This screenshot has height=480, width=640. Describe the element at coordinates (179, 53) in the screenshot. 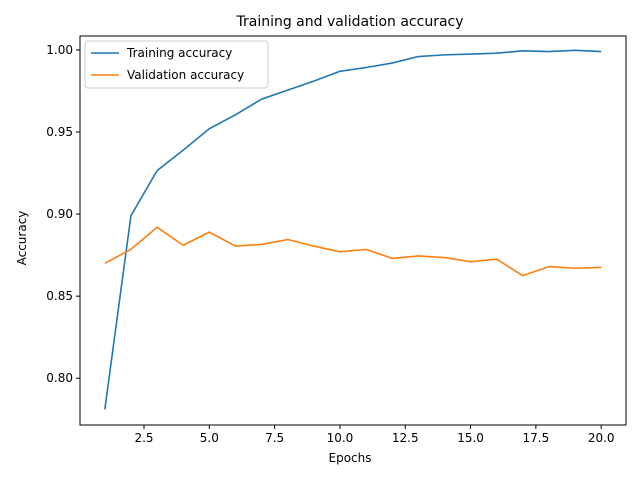

I see `legend-label: Training accuracy` at that location.